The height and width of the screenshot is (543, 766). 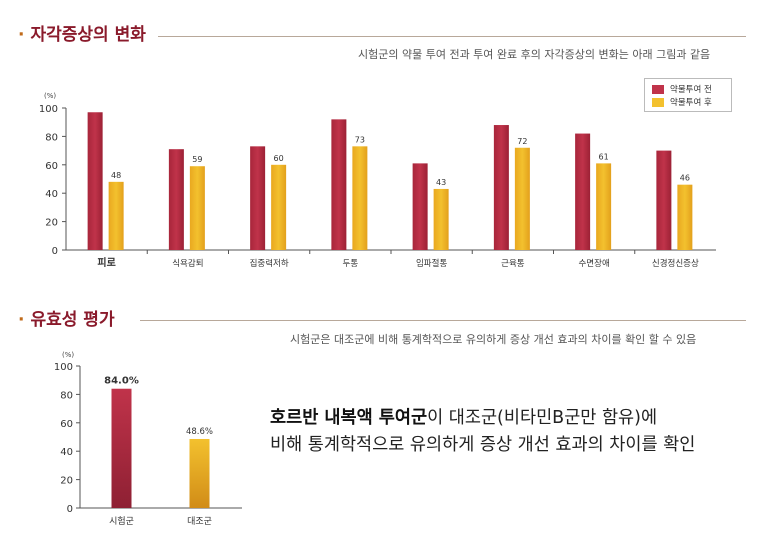 What do you see at coordinates (88, 35) in the screenshot?
I see `section1-title-text: 자각증상의 변화` at bounding box center [88, 35].